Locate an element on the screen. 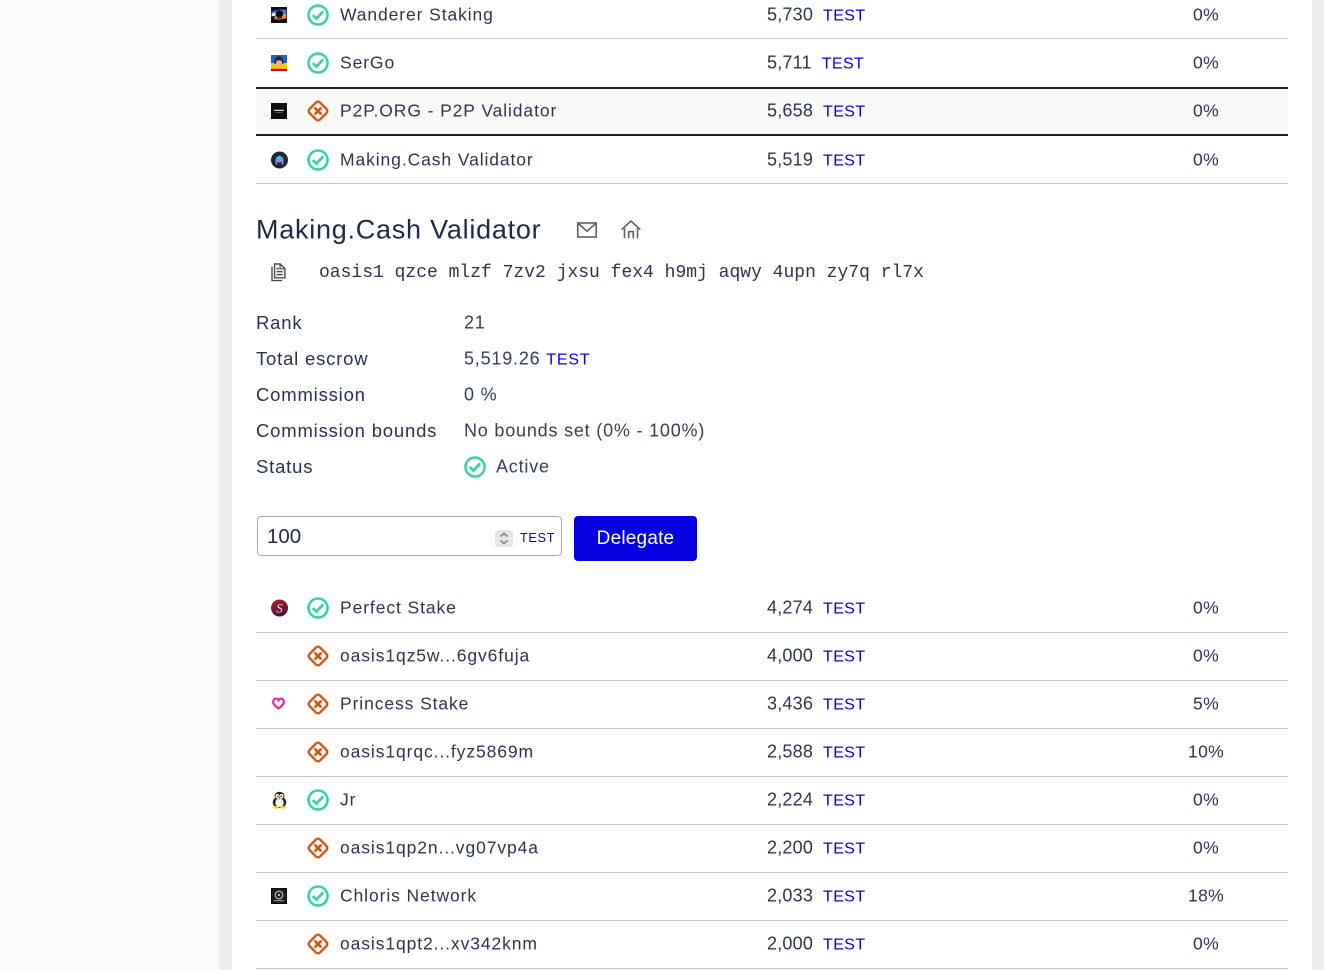 The image size is (1324, 970). svg-text: S is located at coordinates (279, 607).